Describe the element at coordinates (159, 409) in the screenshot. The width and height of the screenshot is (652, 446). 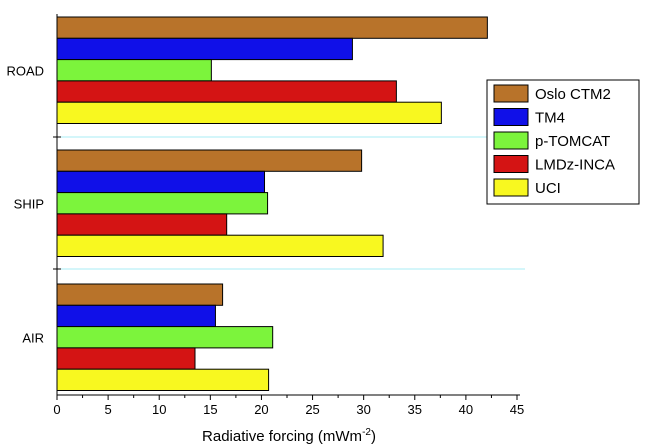
I see `x-tick-label: 10` at that location.